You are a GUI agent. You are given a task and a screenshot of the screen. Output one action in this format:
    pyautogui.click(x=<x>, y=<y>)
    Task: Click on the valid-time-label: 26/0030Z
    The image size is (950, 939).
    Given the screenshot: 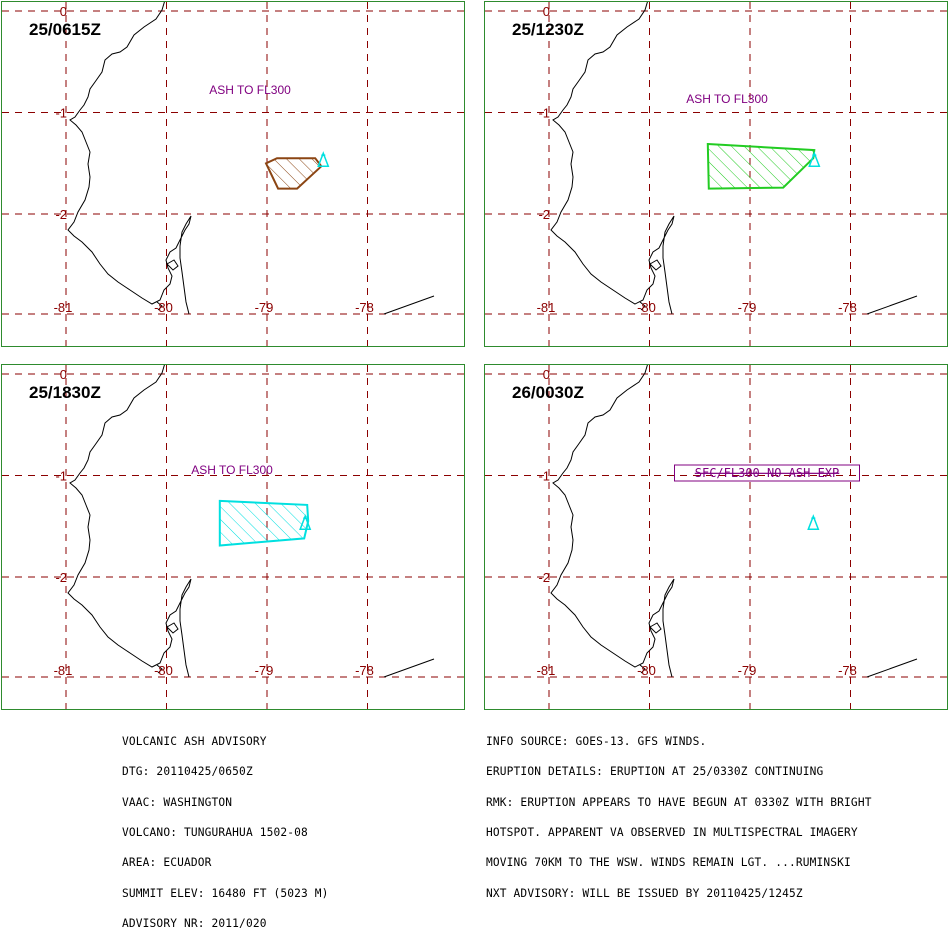 What is the action you would take?
    pyautogui.click(x=548, y=392)
    